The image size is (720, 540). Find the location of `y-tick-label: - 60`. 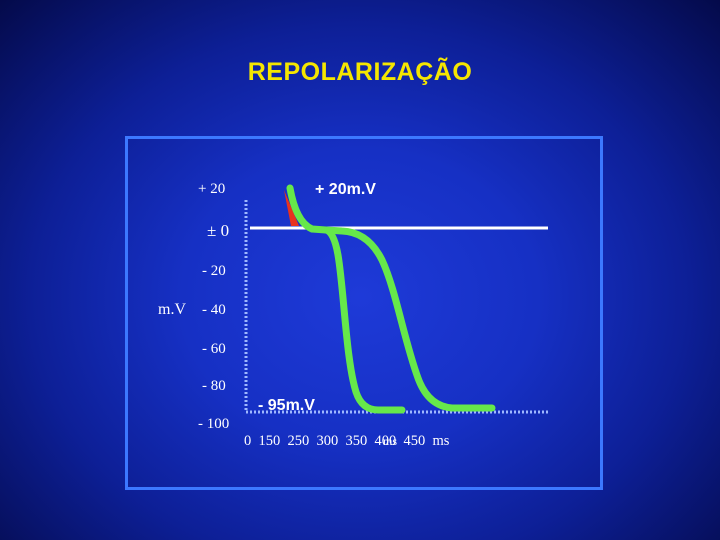

y-tick-label: - 60 is located at coordinates (214, 349).